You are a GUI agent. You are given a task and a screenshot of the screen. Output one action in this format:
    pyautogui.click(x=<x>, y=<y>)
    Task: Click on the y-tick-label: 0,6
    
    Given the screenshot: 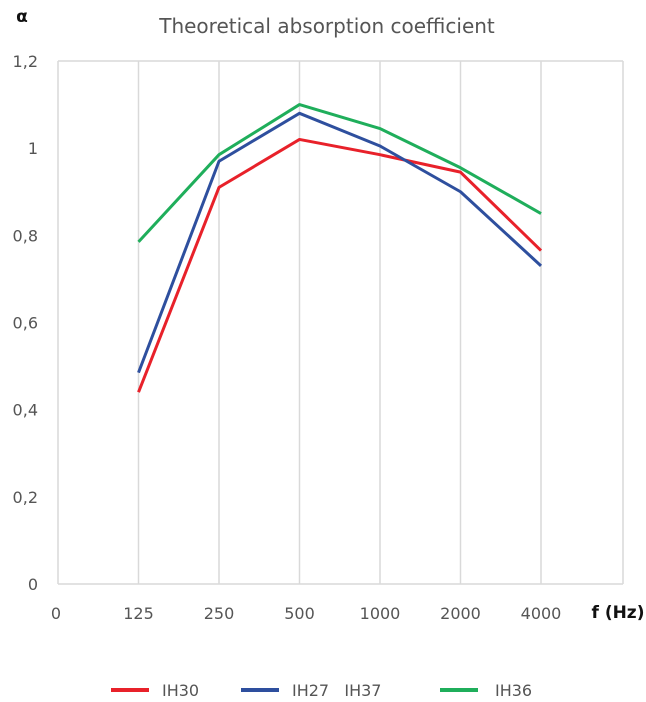 What is the action you would take?
    pyautogui.click(x=25, y=323)
    